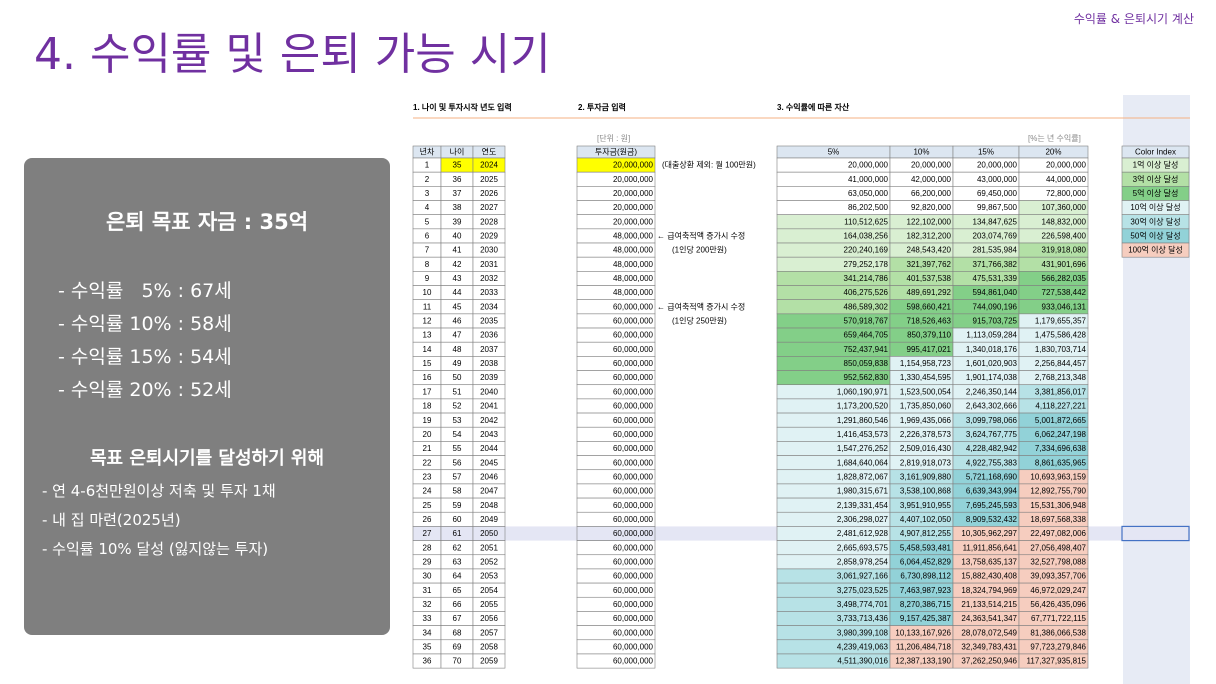 The height and width of the screenshot is (684, 1216). I want to click on cell: 8, so click(427, 264).